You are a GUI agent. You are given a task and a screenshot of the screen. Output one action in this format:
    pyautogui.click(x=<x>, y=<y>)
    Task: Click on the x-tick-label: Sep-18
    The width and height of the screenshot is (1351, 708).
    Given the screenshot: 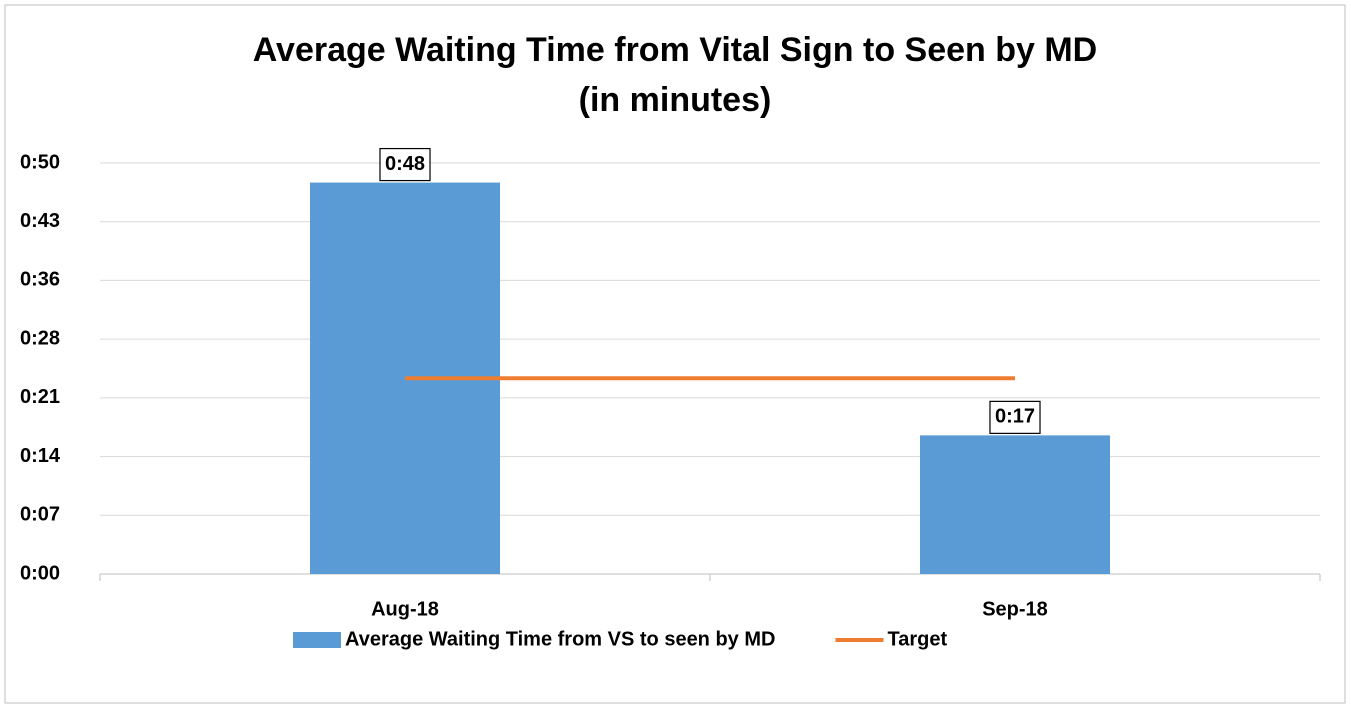 What is the action you would take?
    pyautogui.click(x=1015, y=609)
    